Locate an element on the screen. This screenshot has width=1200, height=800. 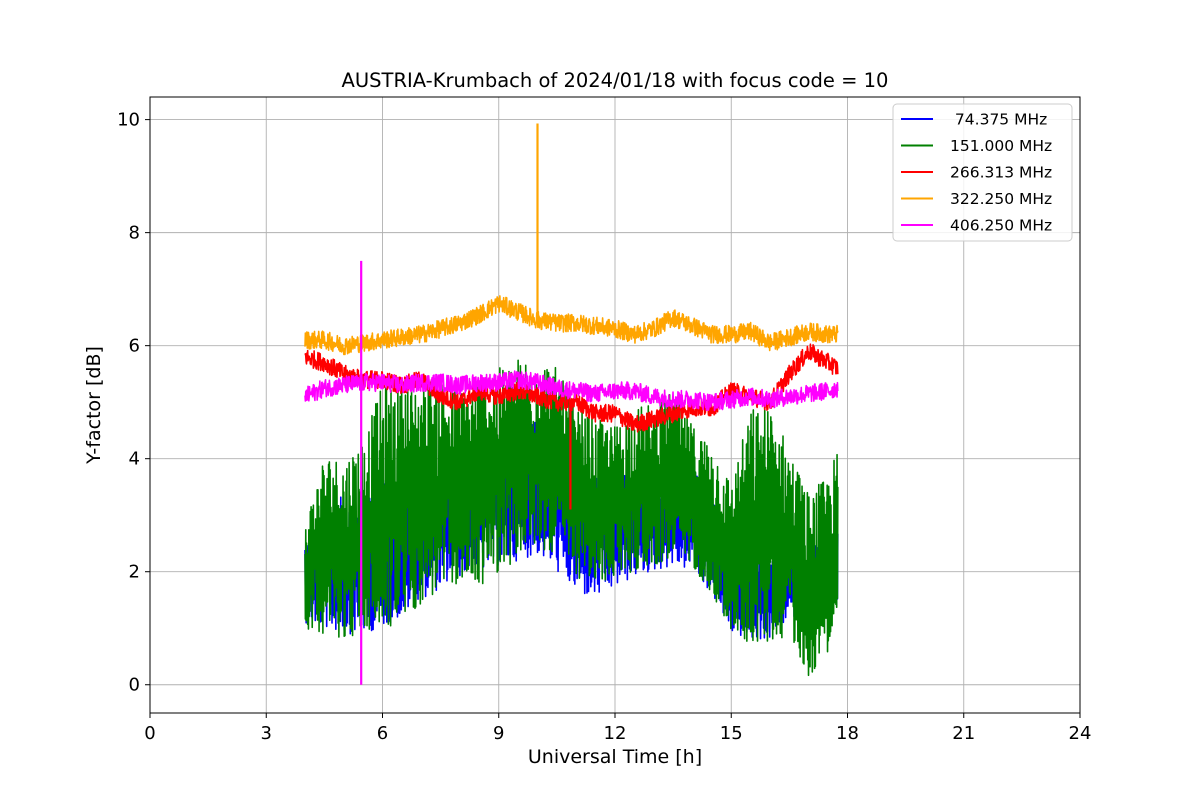
x-tick-label: 0 is located at coordinates (149, 733).